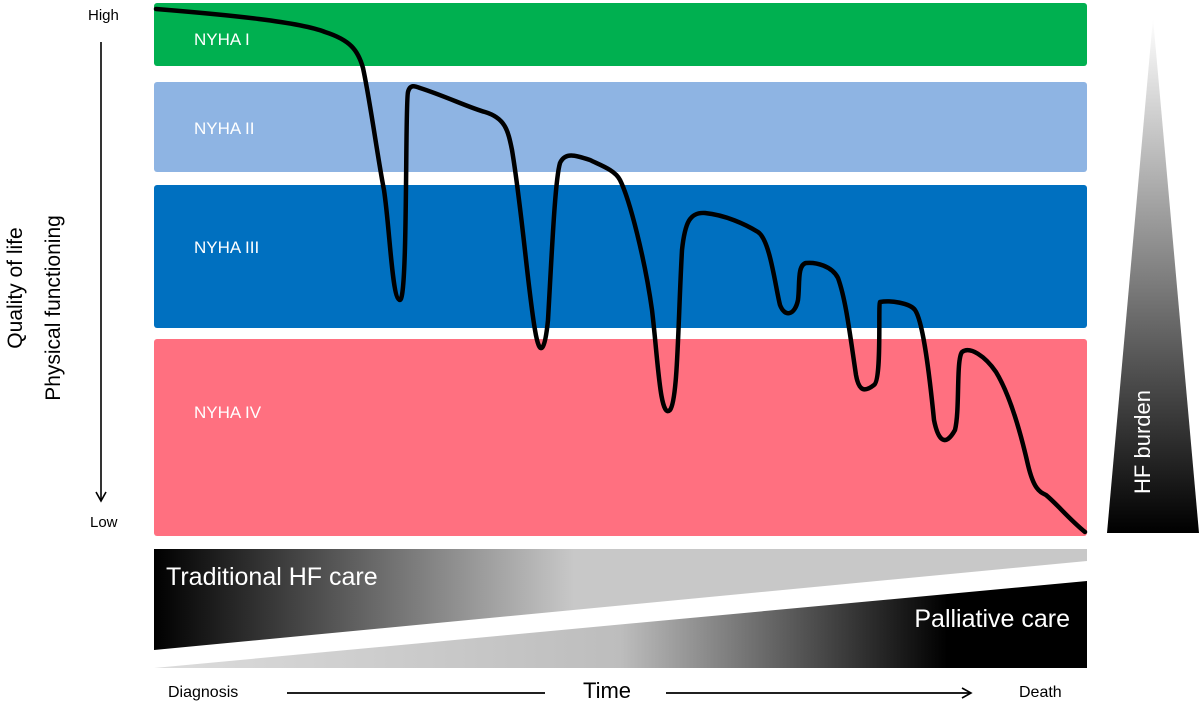 The width and height of the screenshot is (1200, 708). I want to click on traditional-care-wedge, so click(620, 599).